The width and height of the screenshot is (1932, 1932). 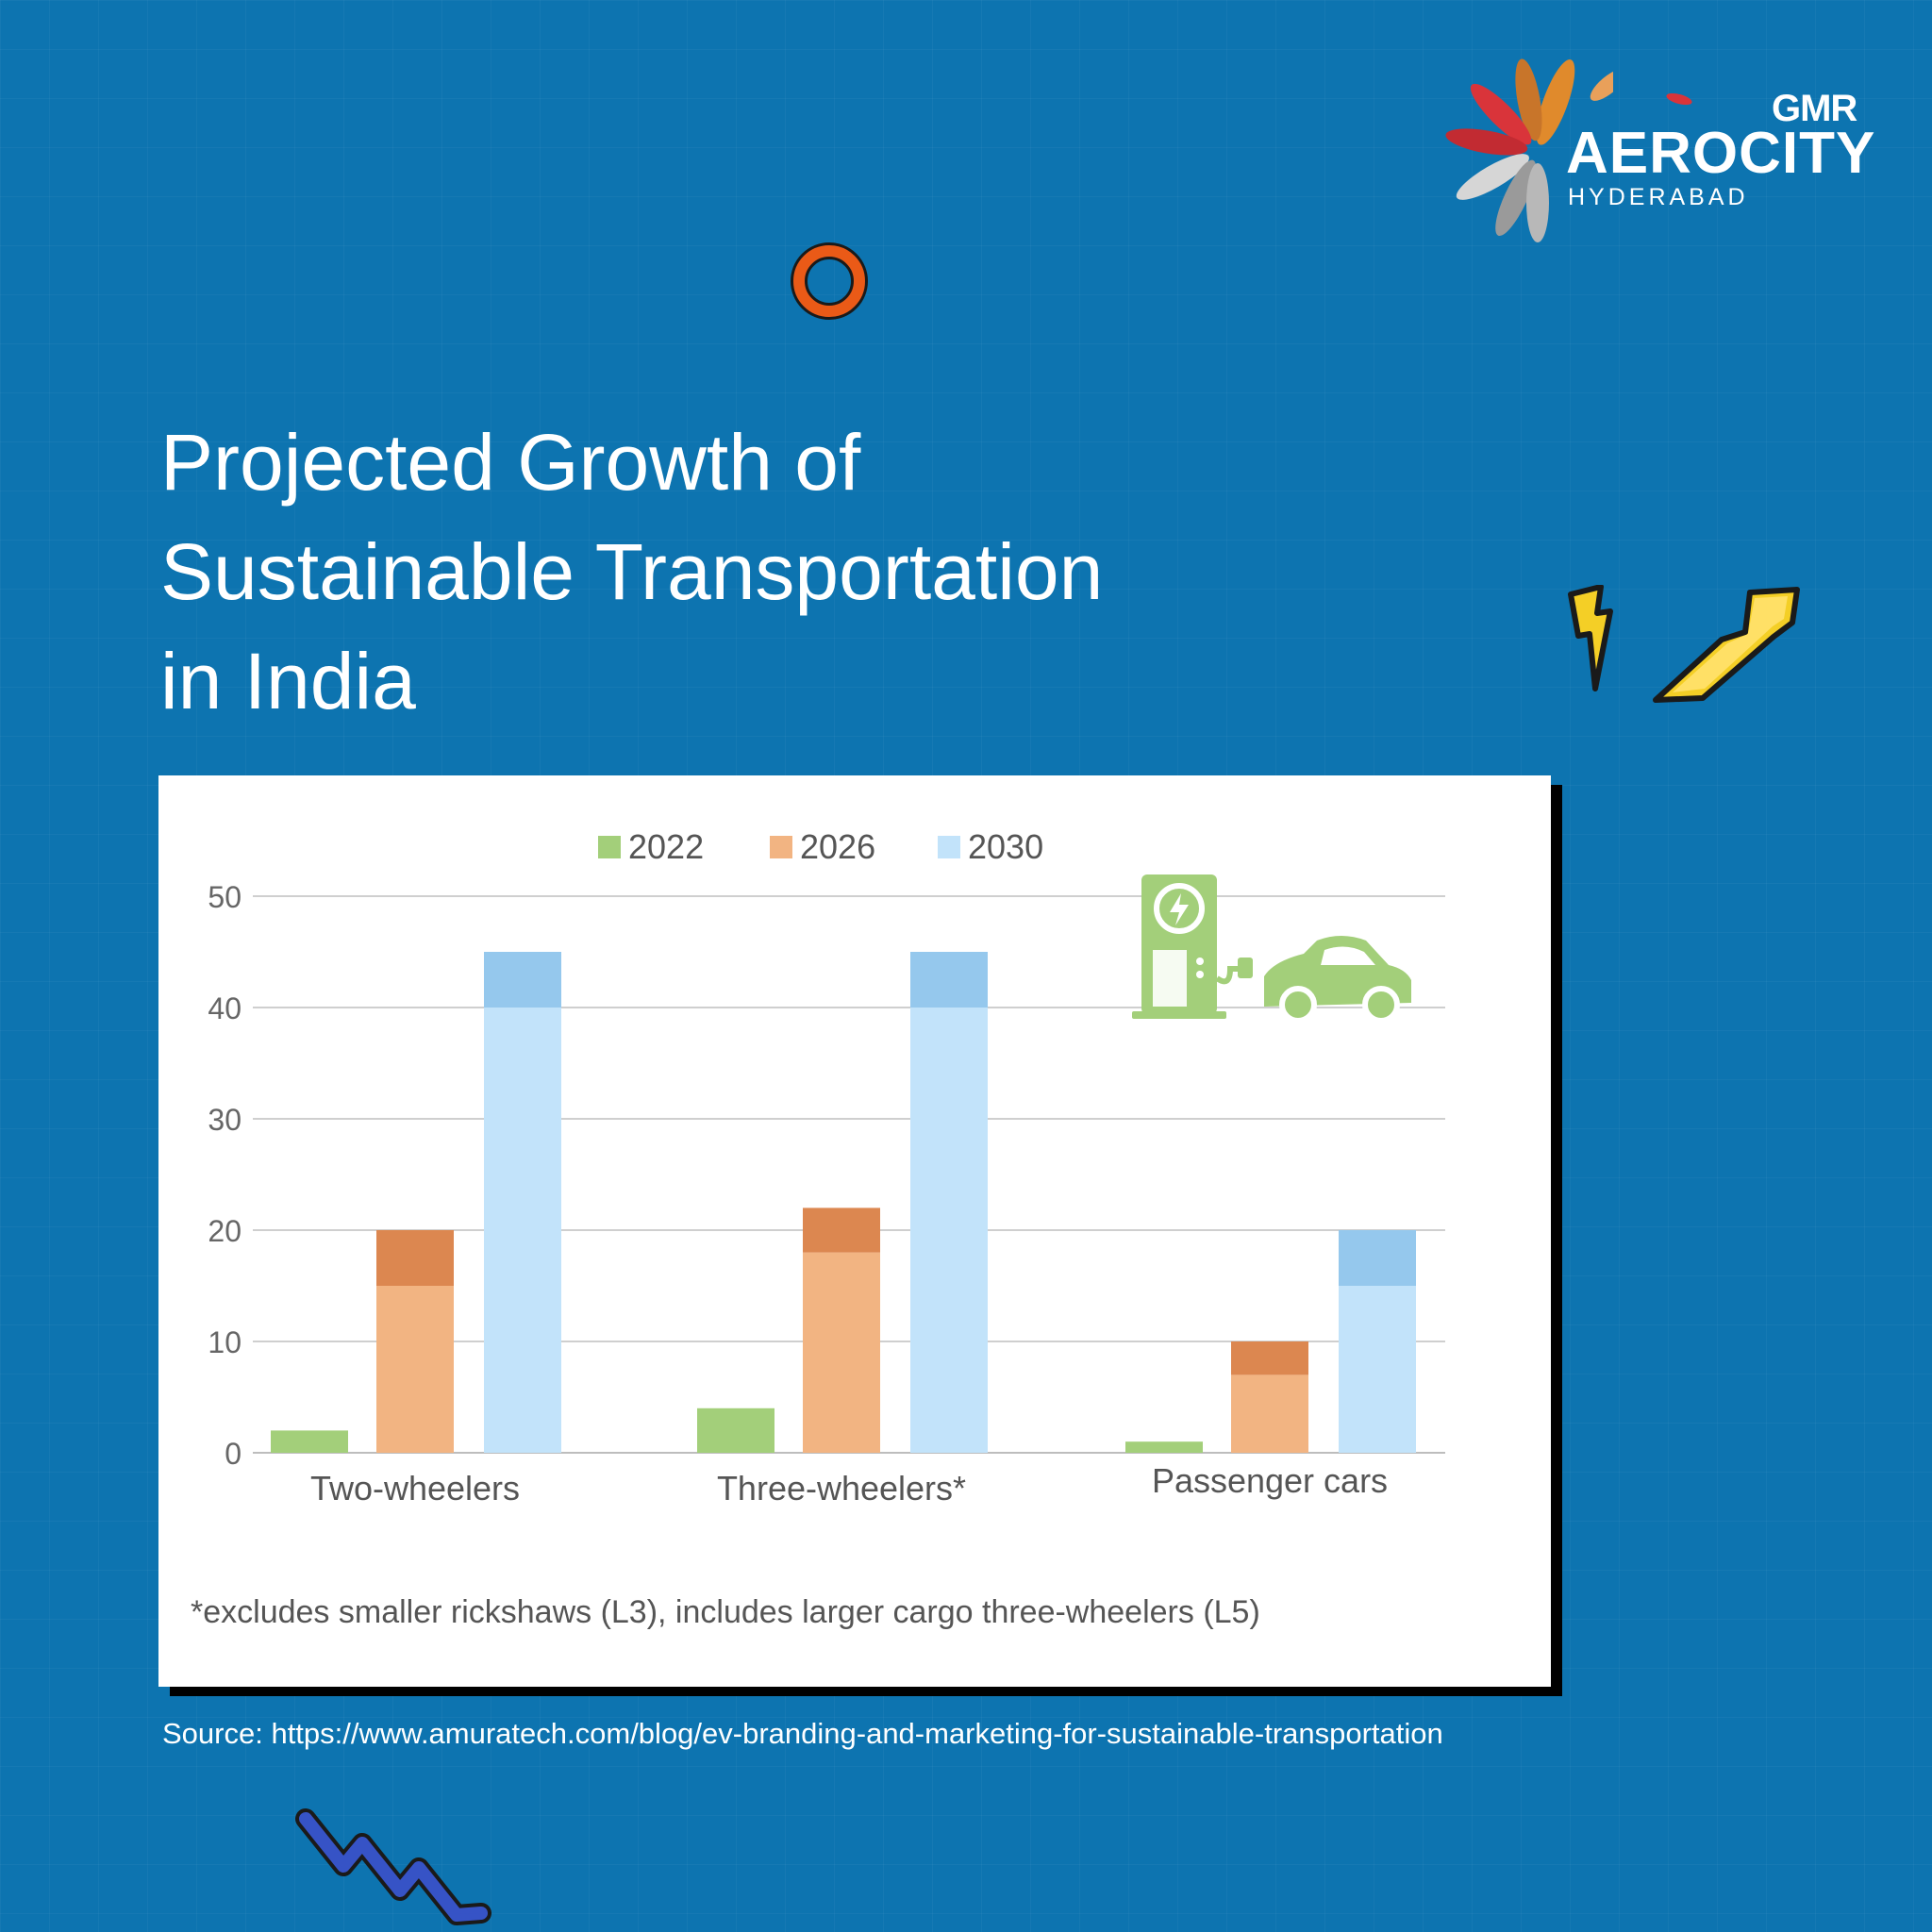 What do you see at coordinates (1536, 150) in the screenshot?
I see `flower-petals-icon` at bounding box center [1536, 150].